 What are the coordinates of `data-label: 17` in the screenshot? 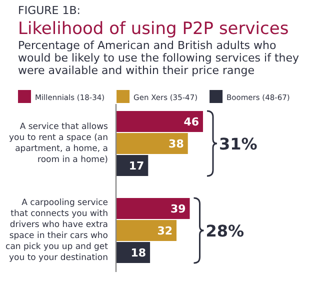 It's located at (136, 166).